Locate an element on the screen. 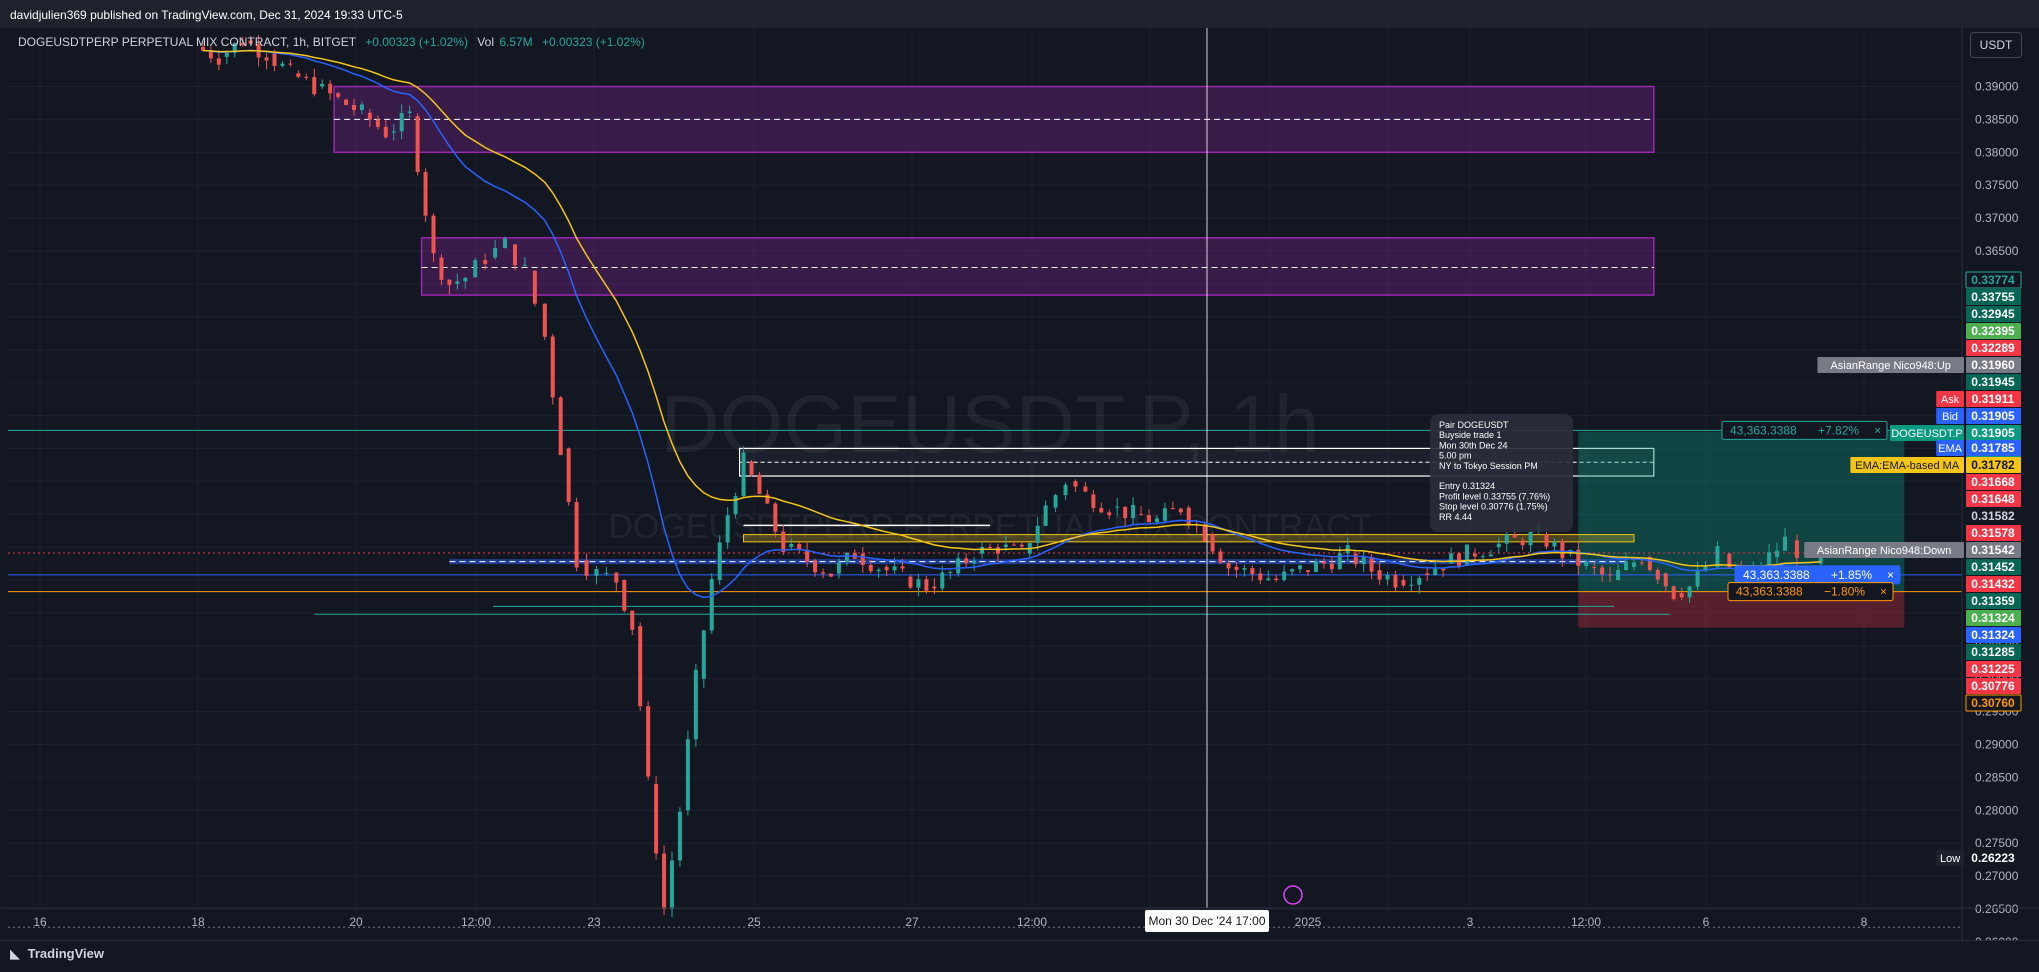  trade-note-box is located at coordinates (1501, 473).